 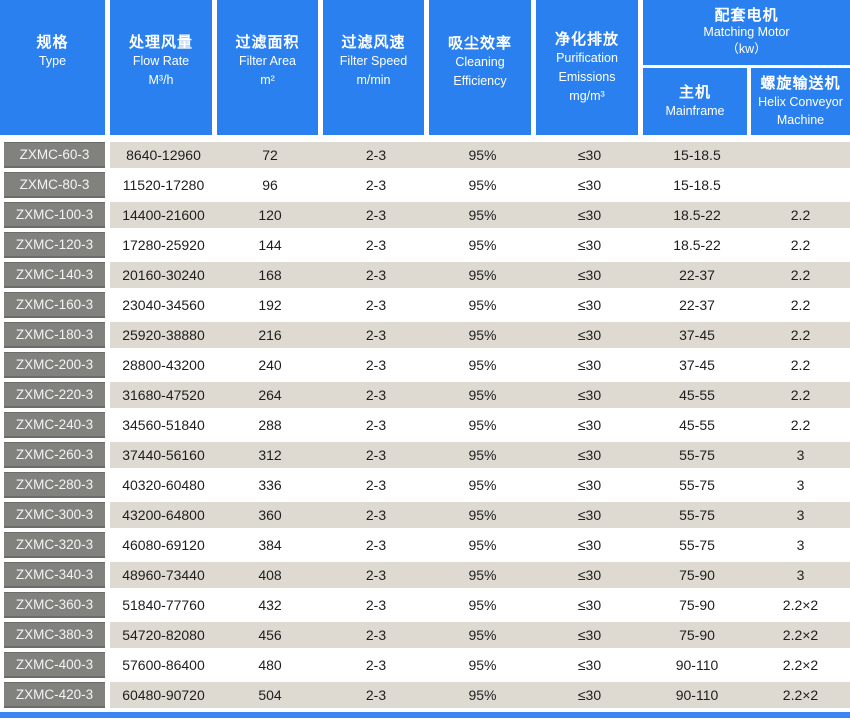 What do you see at coordinates (54, 425) in the screenshot?
I see `model-cell: ZXMC-240-3` at bounding box center [54, 425].